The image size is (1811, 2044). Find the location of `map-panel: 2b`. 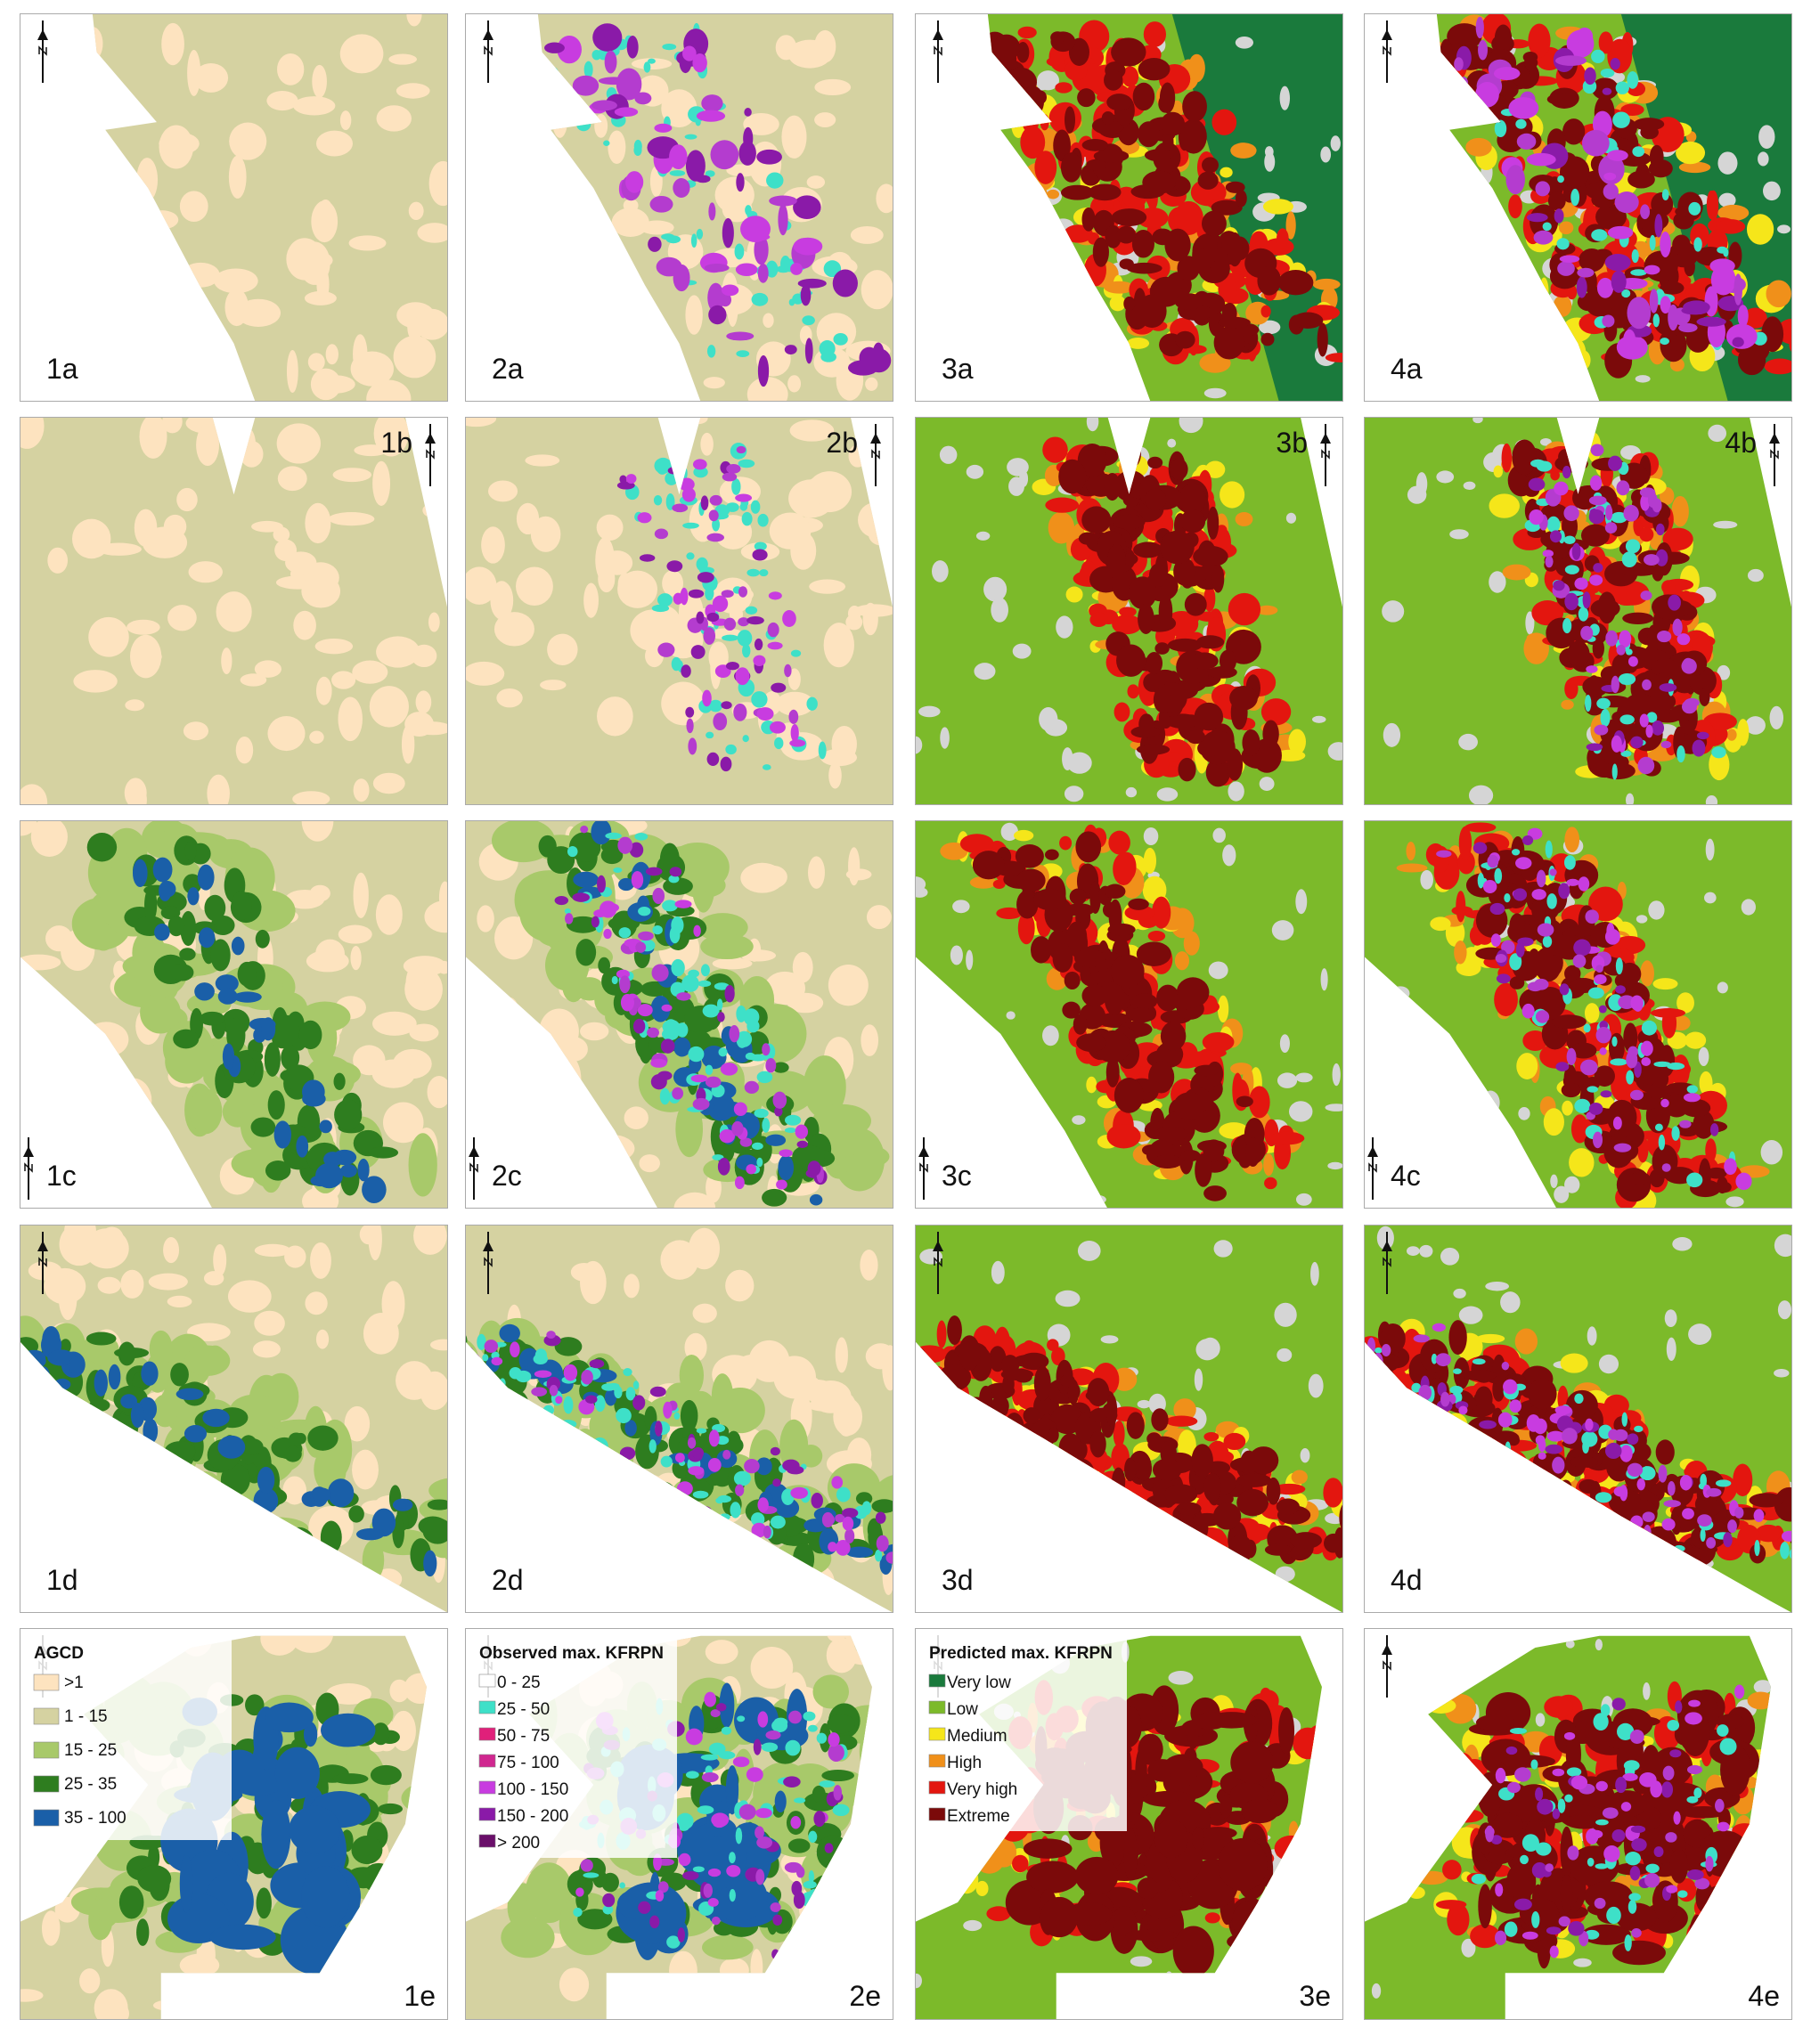

map-panel: 2b is located at coordinates (679, 611).